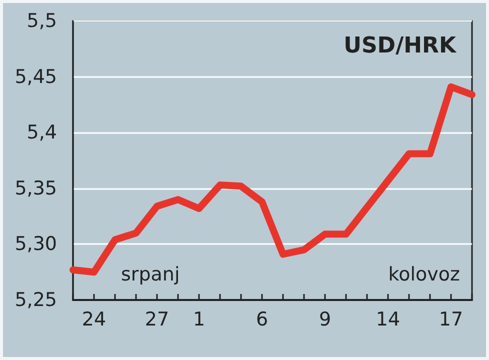  I want to click on y-tick-label: 5,5, so click(41, 21).